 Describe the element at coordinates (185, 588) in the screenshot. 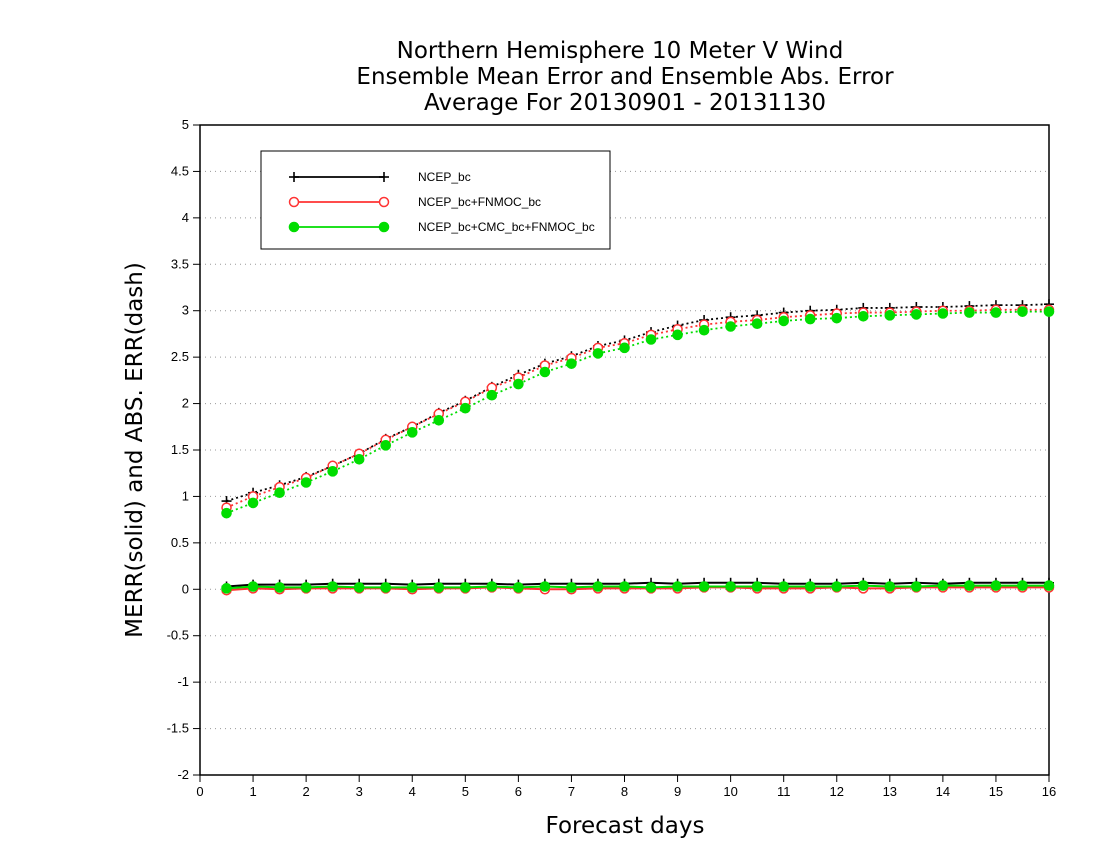

I see `y-tick-label: 0` at that location.